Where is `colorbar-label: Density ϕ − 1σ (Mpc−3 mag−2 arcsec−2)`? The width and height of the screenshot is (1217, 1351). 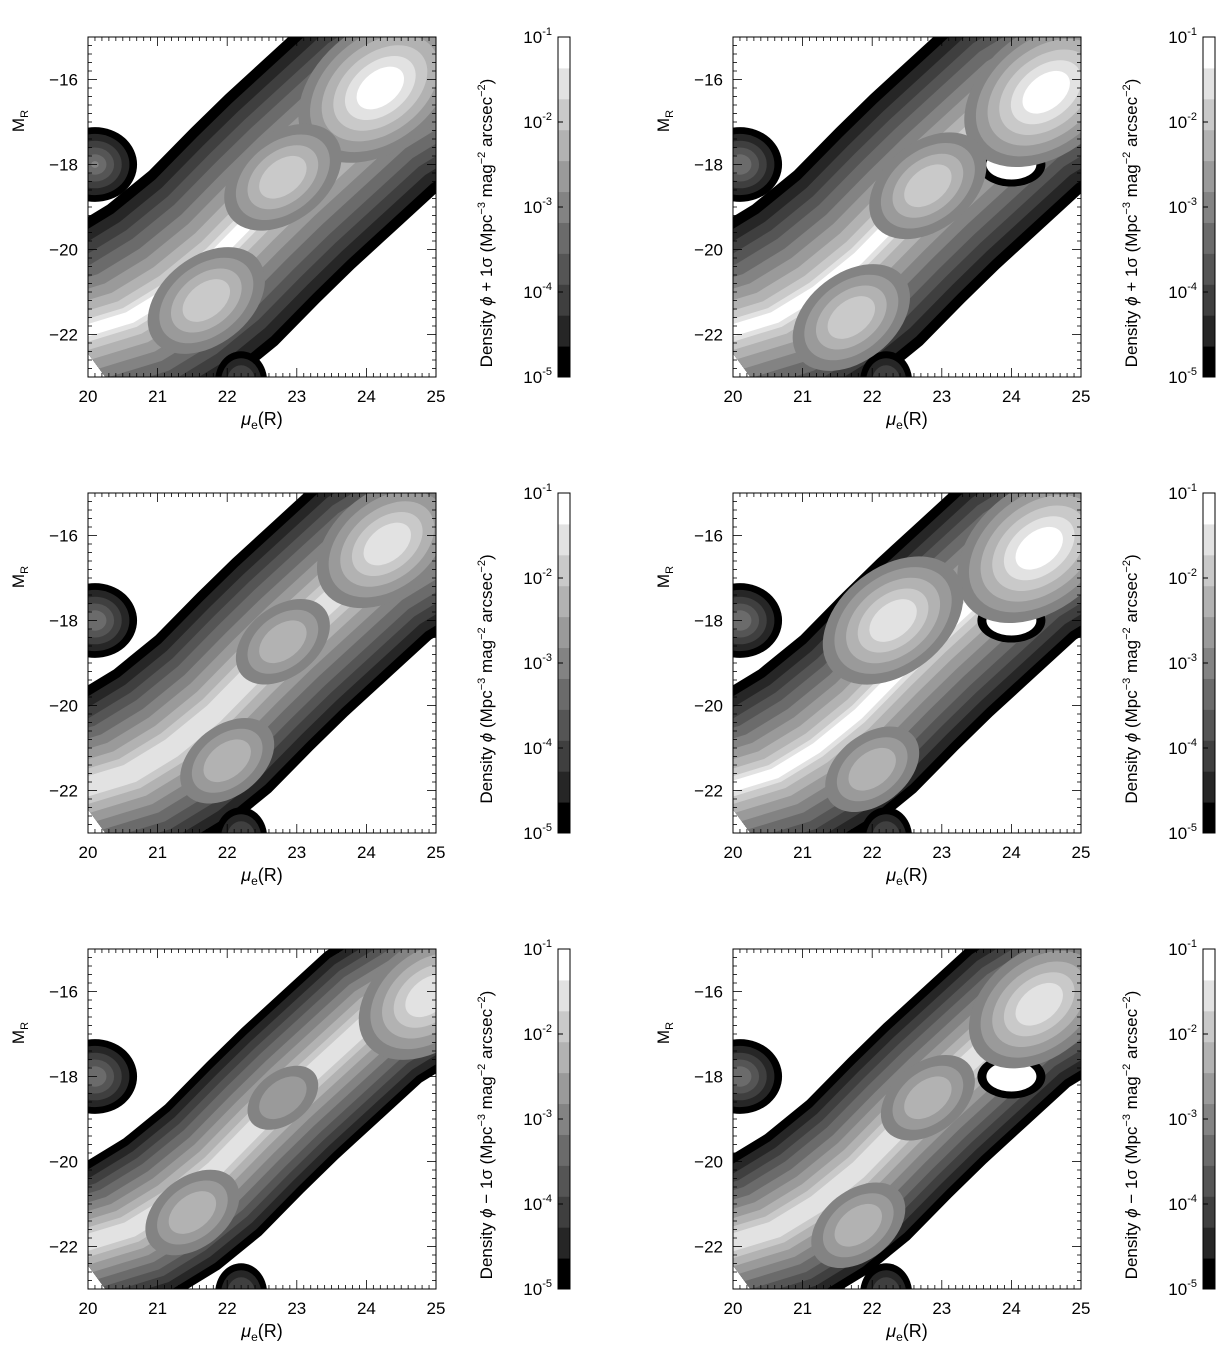
colorbar-label: Density ϕ − 1σ (Mpc−3 mag−2 arcsec−2) is located at coordinates (486, 1135).